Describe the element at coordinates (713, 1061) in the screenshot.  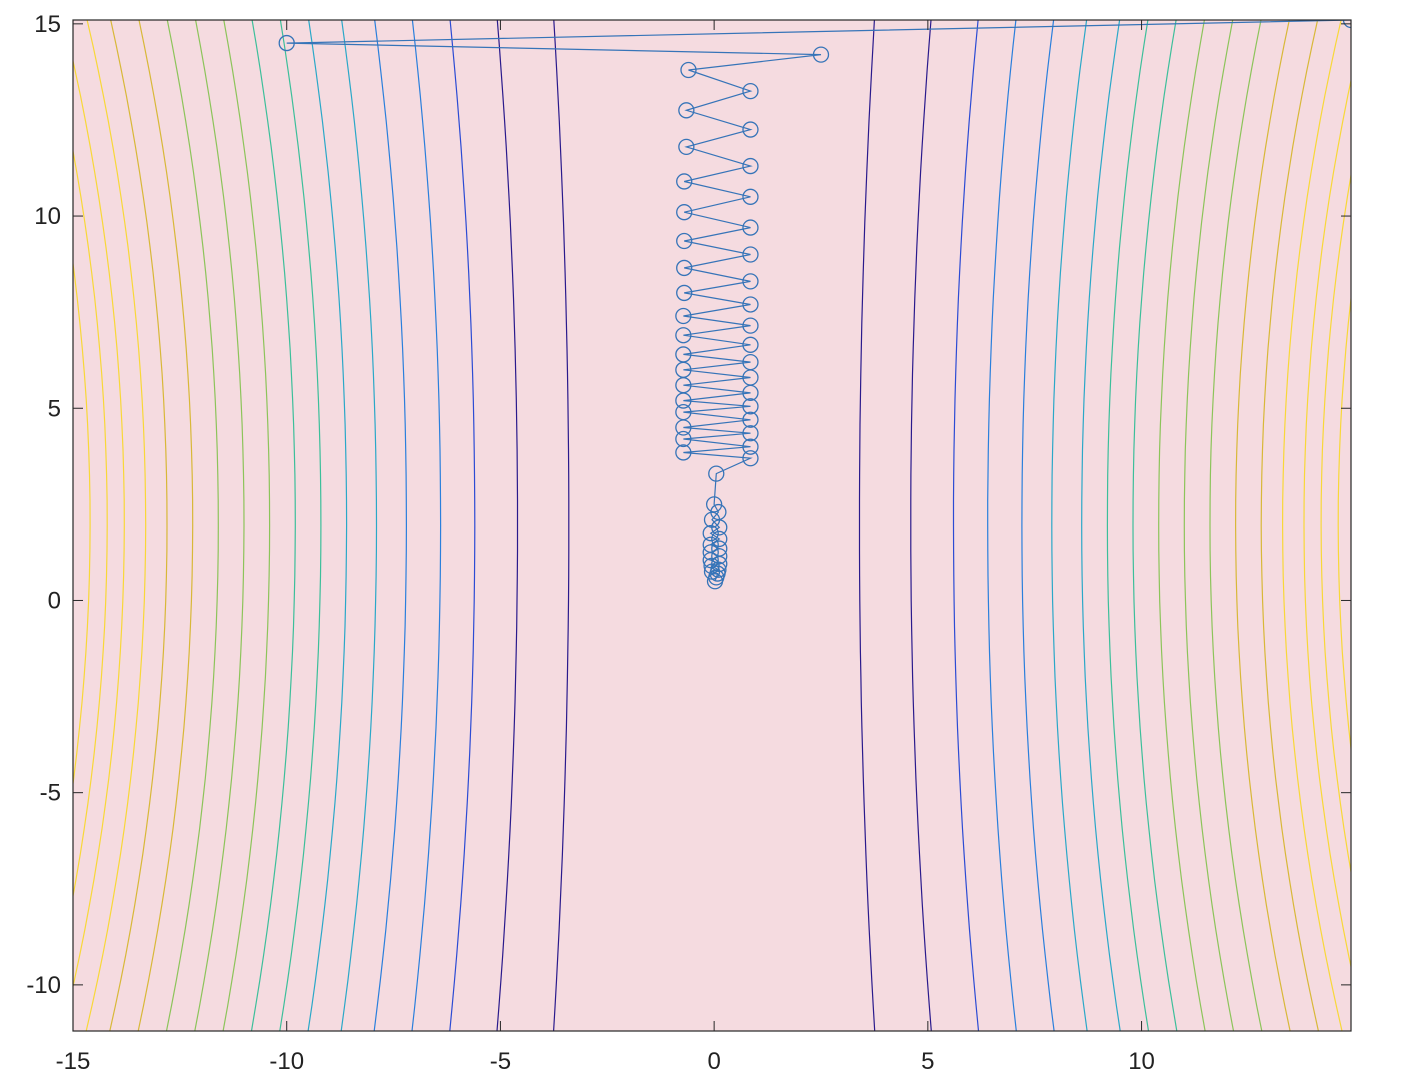
I see `x-tick-label: 0` at that location.